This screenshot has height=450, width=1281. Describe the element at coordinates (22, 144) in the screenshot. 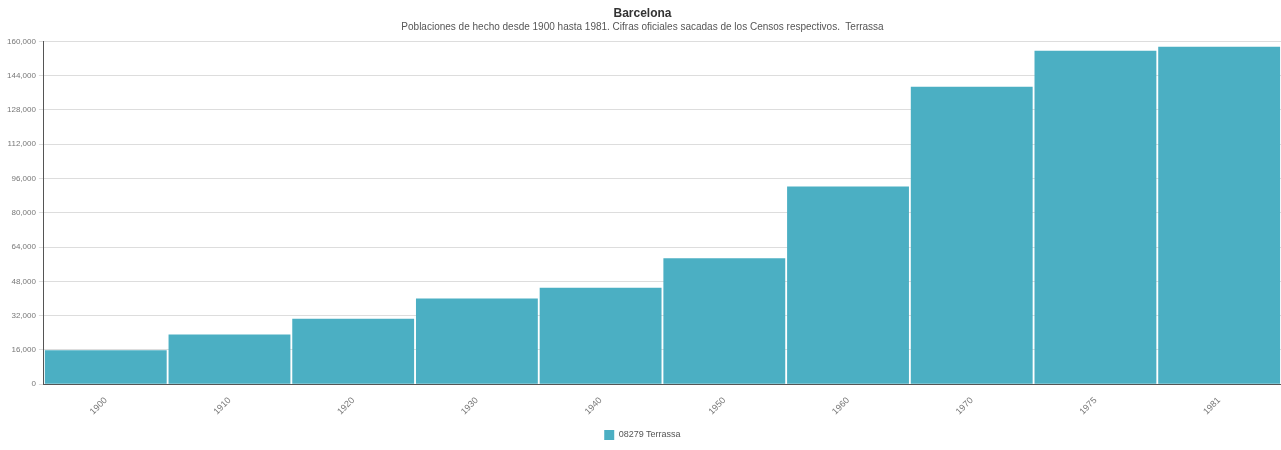

I see `y-tick-label: 112,000` at that location.